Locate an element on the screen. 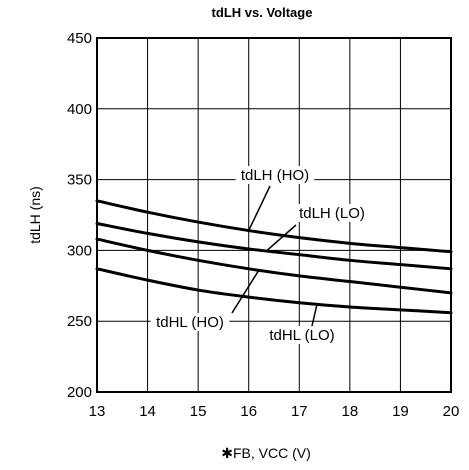  y-tick-label: 350 is located at coordinates (79, 180).